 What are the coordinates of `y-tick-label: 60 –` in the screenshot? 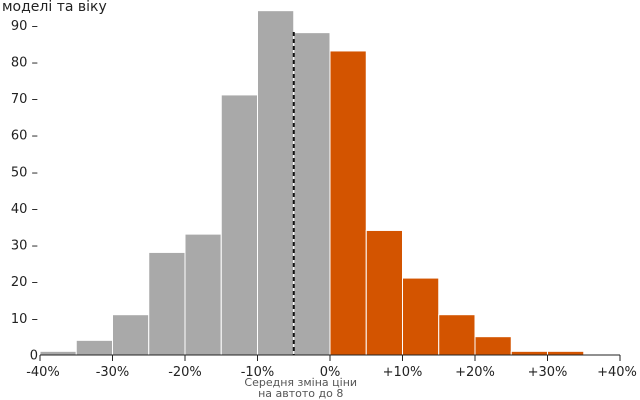 It's located at (24, 136).